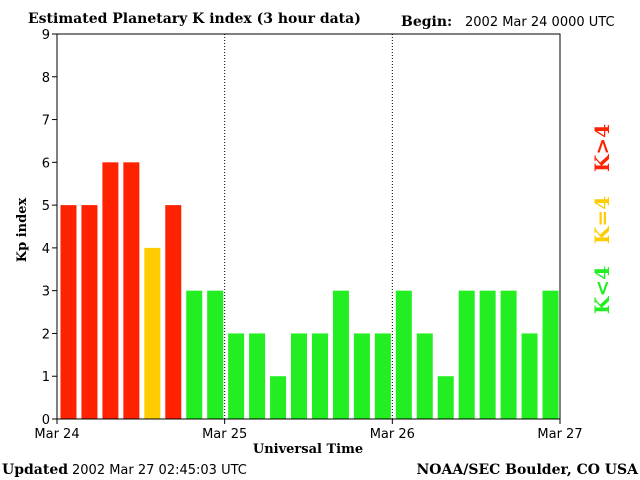 The image size is (640, 480). Describe the element at coordinates (46, 292) in the screenshot. I see `y-tick-label: 3` at that location.